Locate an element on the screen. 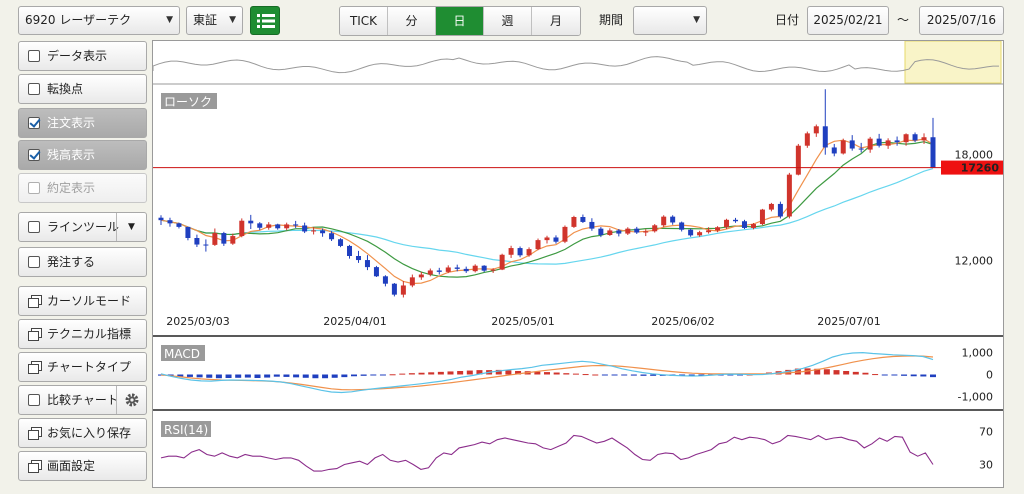 Image resolution: width=1024 pixels, height=494 pixels. date-to-input: 2025/07/16 is located at coordinates (961, 20).